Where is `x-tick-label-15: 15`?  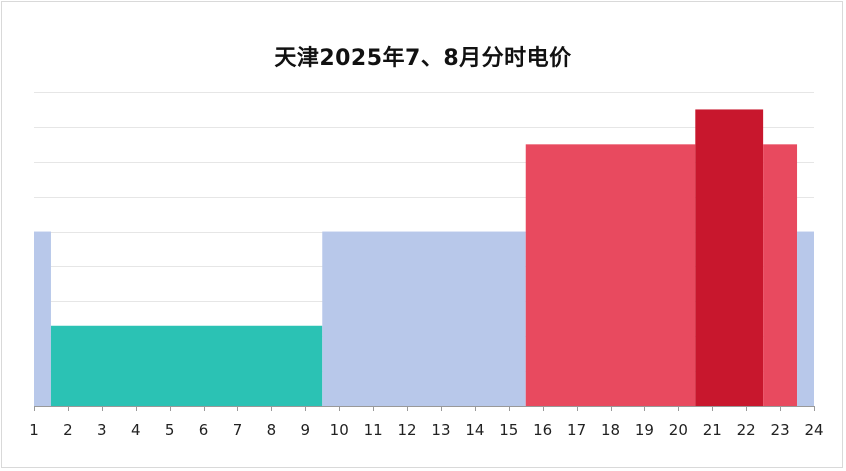
x-tick-label-15: 15 is located at coordinates (508, 430).